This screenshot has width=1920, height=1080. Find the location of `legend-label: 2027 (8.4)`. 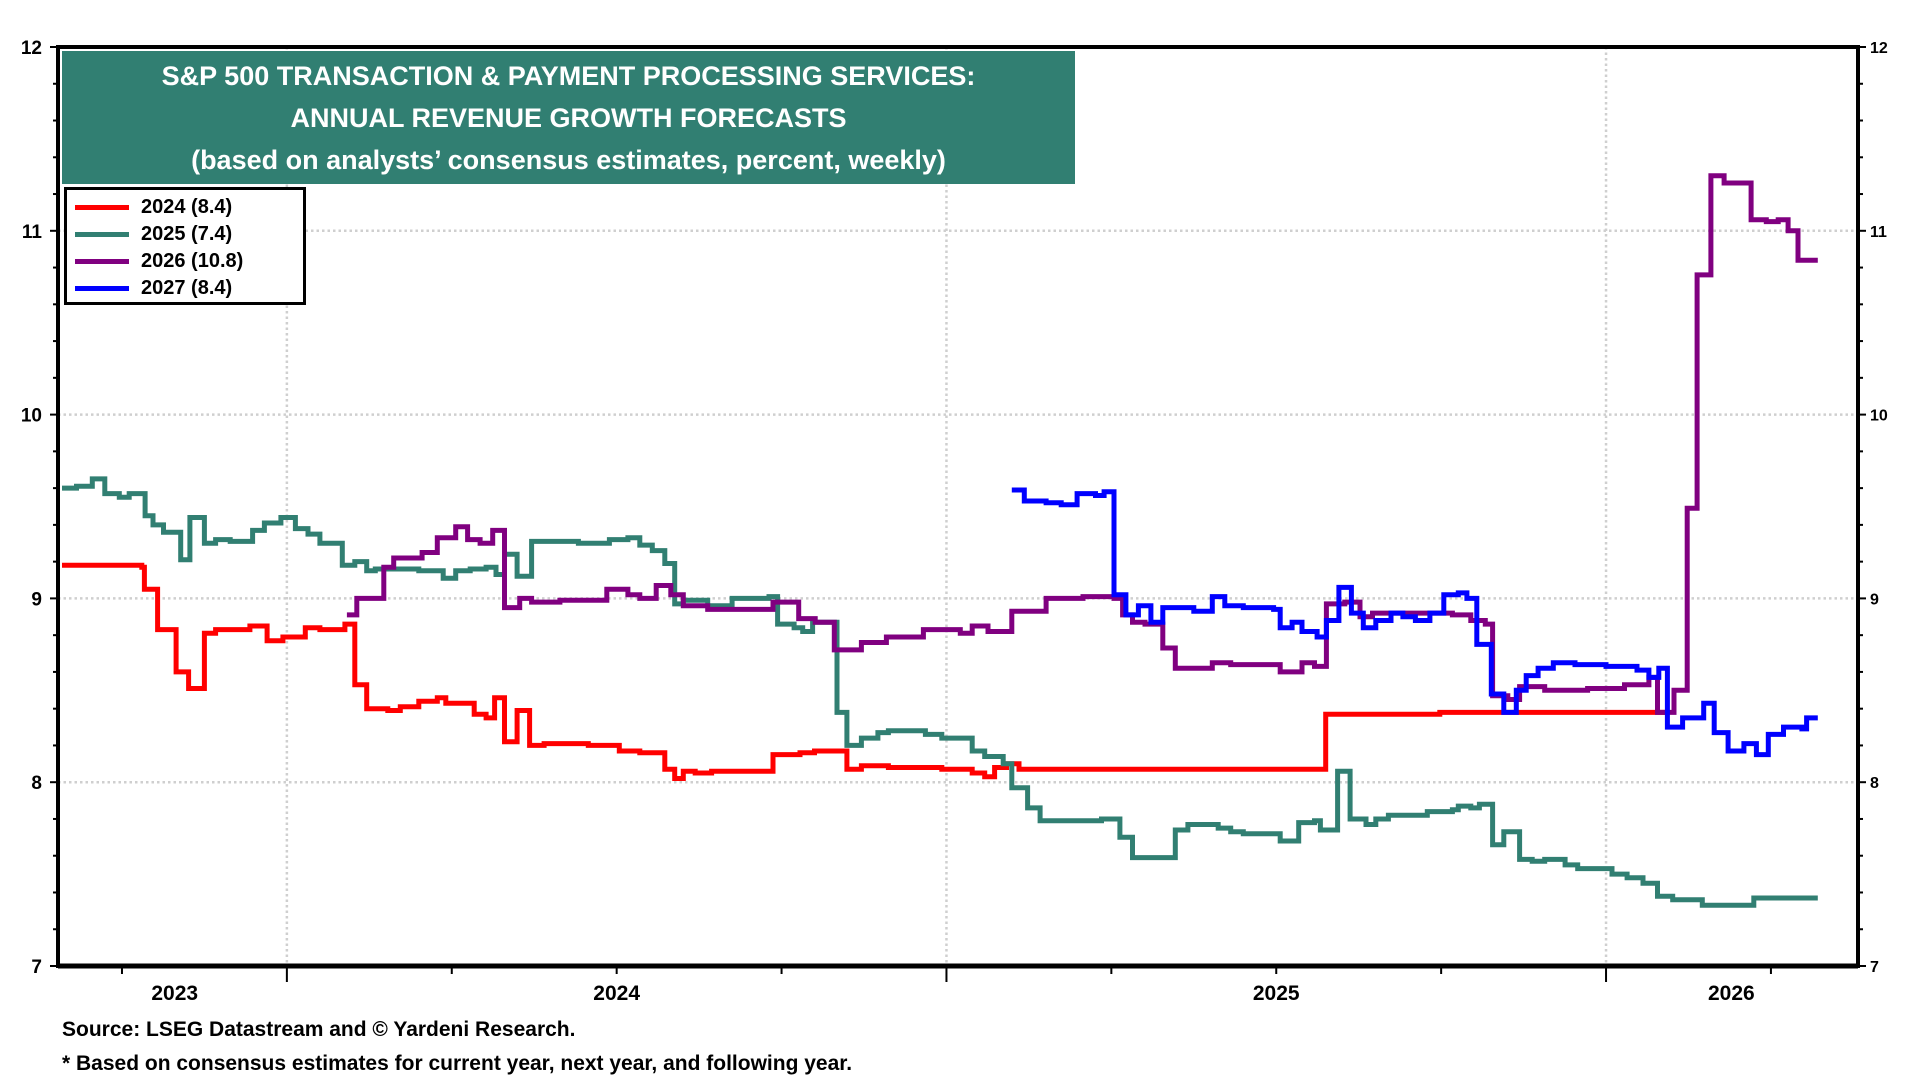

legend-label: 2027 (8.4) is located at coordinates (187, 288).